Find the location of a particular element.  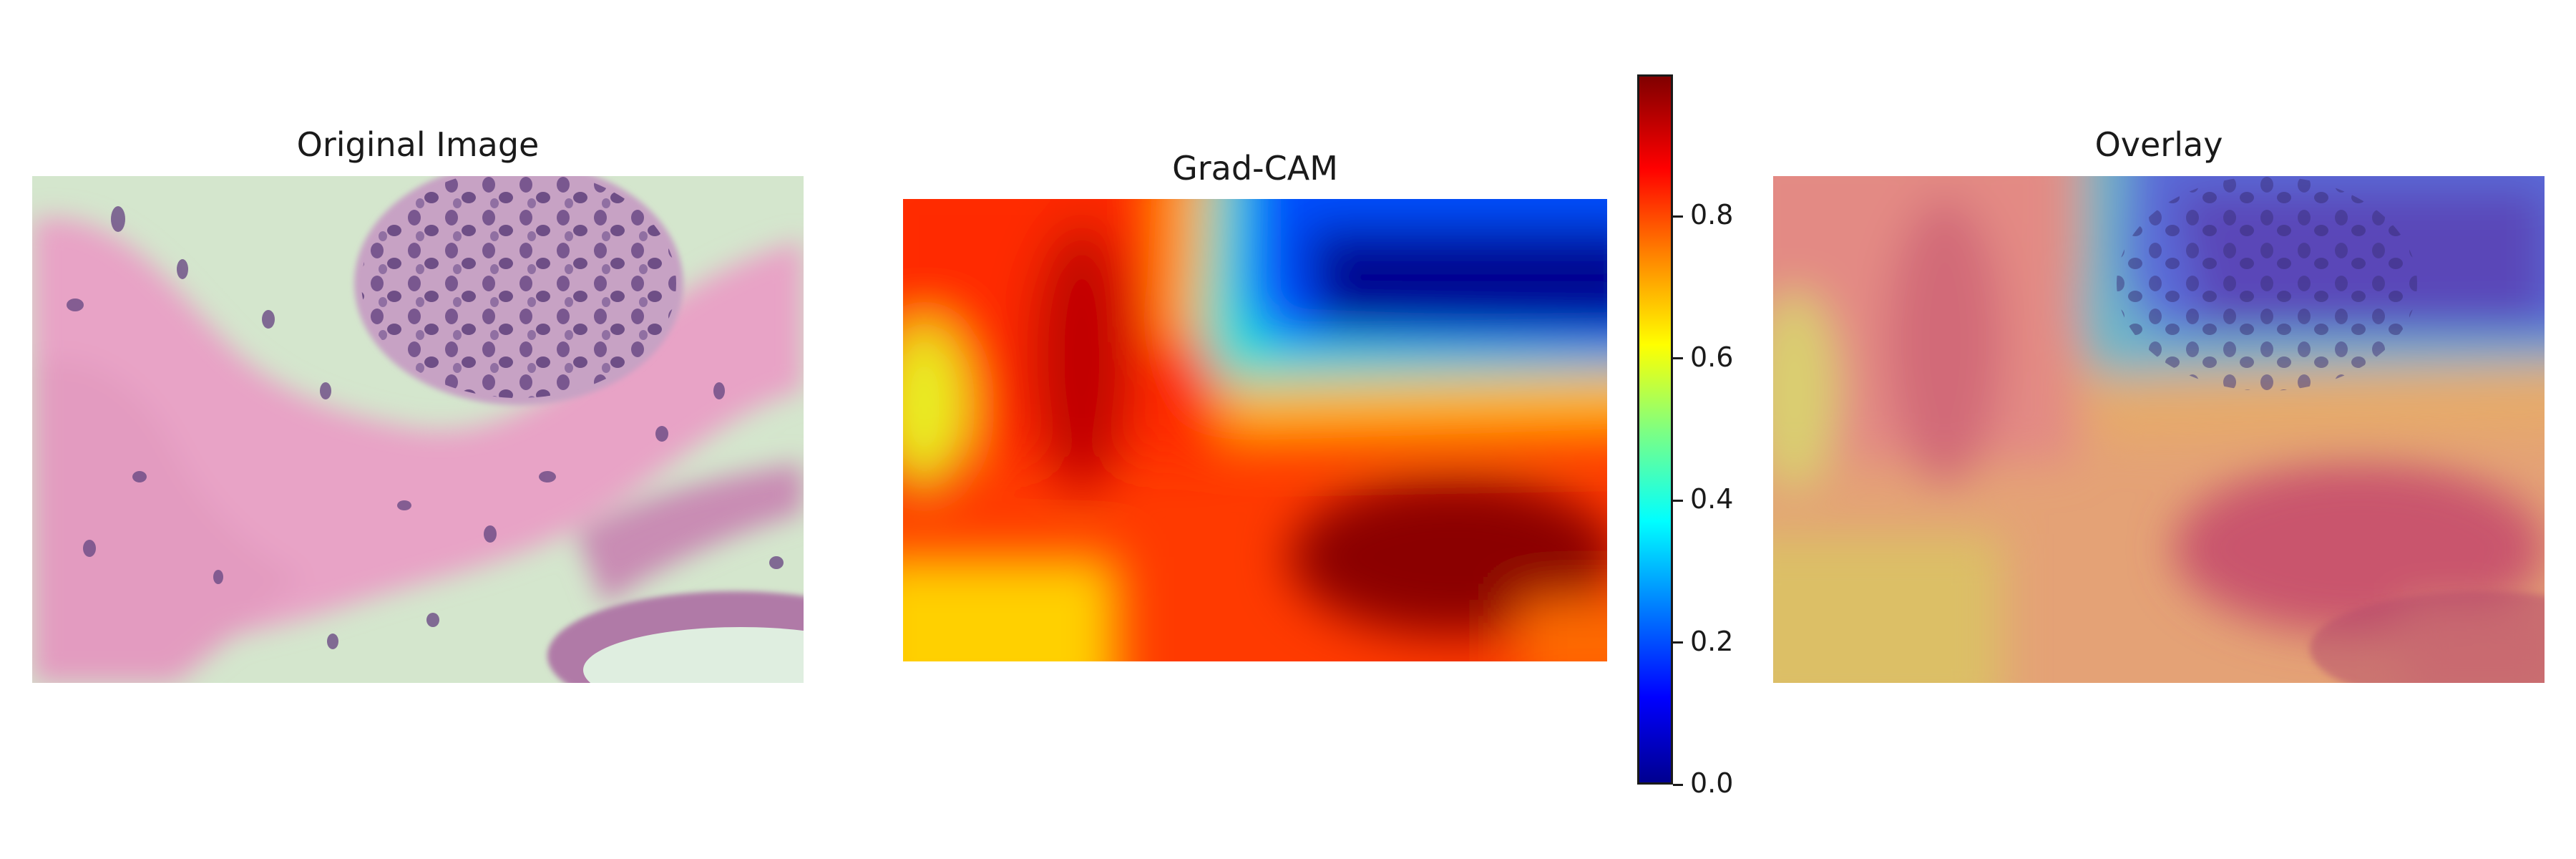

colorbar-tick-label: 0.8 is located at coordinates (1712, 215).